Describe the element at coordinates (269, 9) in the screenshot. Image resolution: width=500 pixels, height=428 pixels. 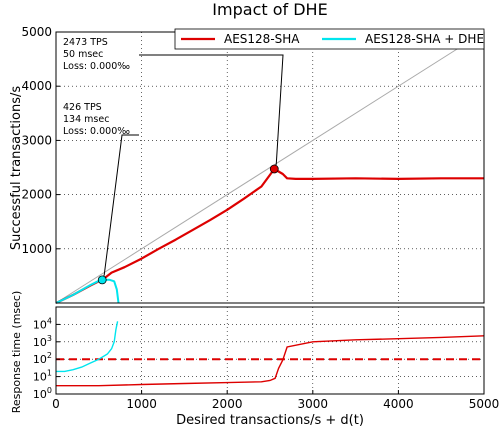
I see `chart-title: Impact of DHE` at that location.